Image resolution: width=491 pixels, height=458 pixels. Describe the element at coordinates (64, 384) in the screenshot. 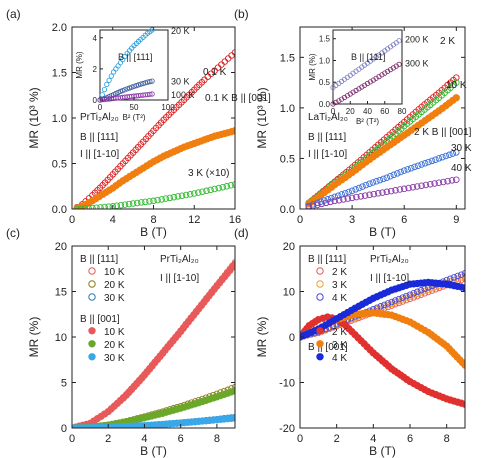

I see `y-tick-label: 5` at that location.